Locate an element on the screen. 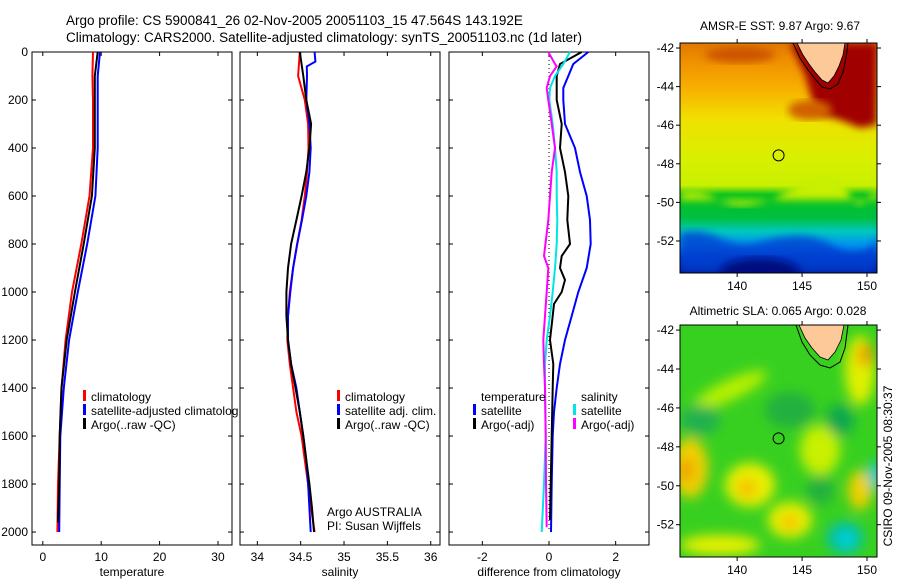  y-tick-label: 400 is located at coordinates (18, 148).